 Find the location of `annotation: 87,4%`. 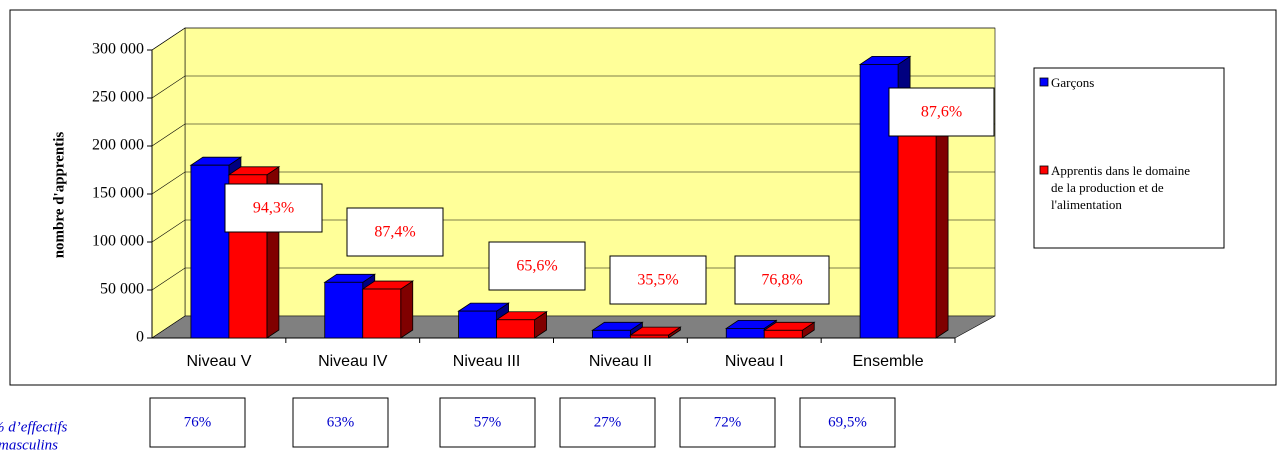

annotation: 87,4% is located at coordinates (394, 232).